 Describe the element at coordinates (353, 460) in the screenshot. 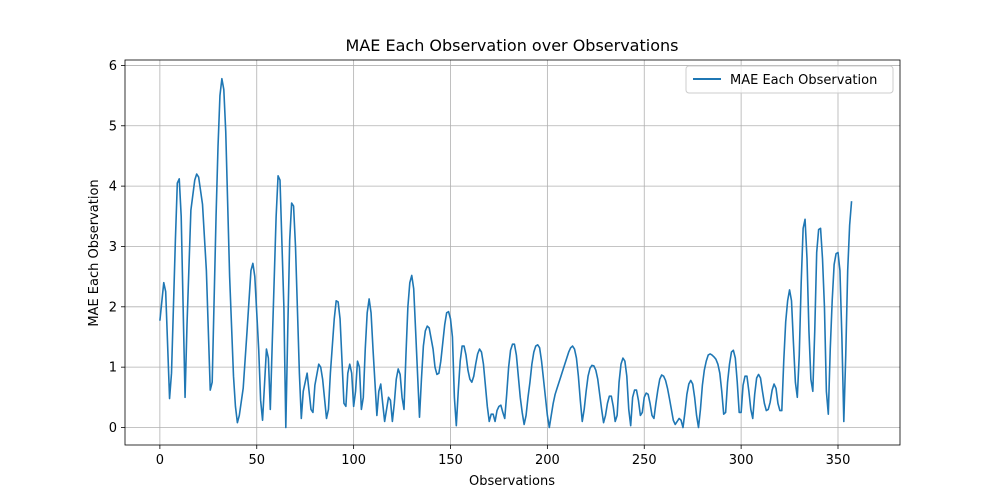

I see `x-tick-label: 100` at that location.